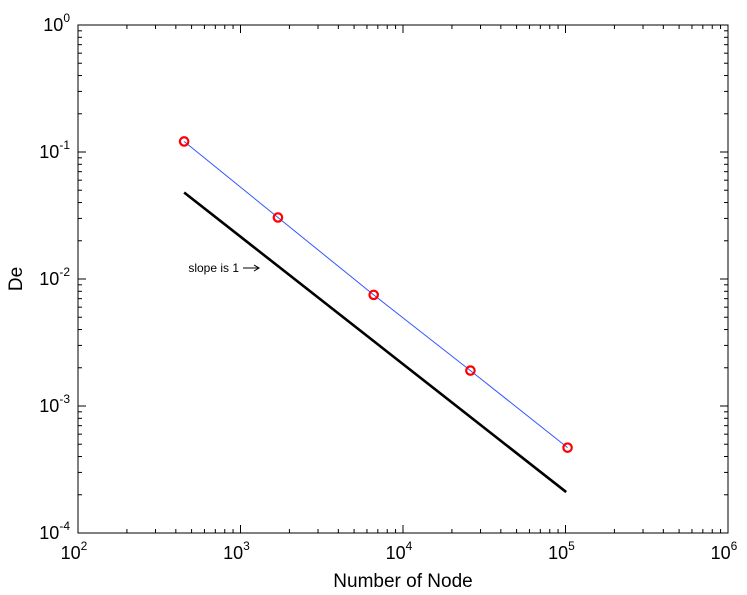 Image resolution: width=747 pixels, height=595 pixels. I want to click on y-tick-exponent: -1, so click(64, 145).